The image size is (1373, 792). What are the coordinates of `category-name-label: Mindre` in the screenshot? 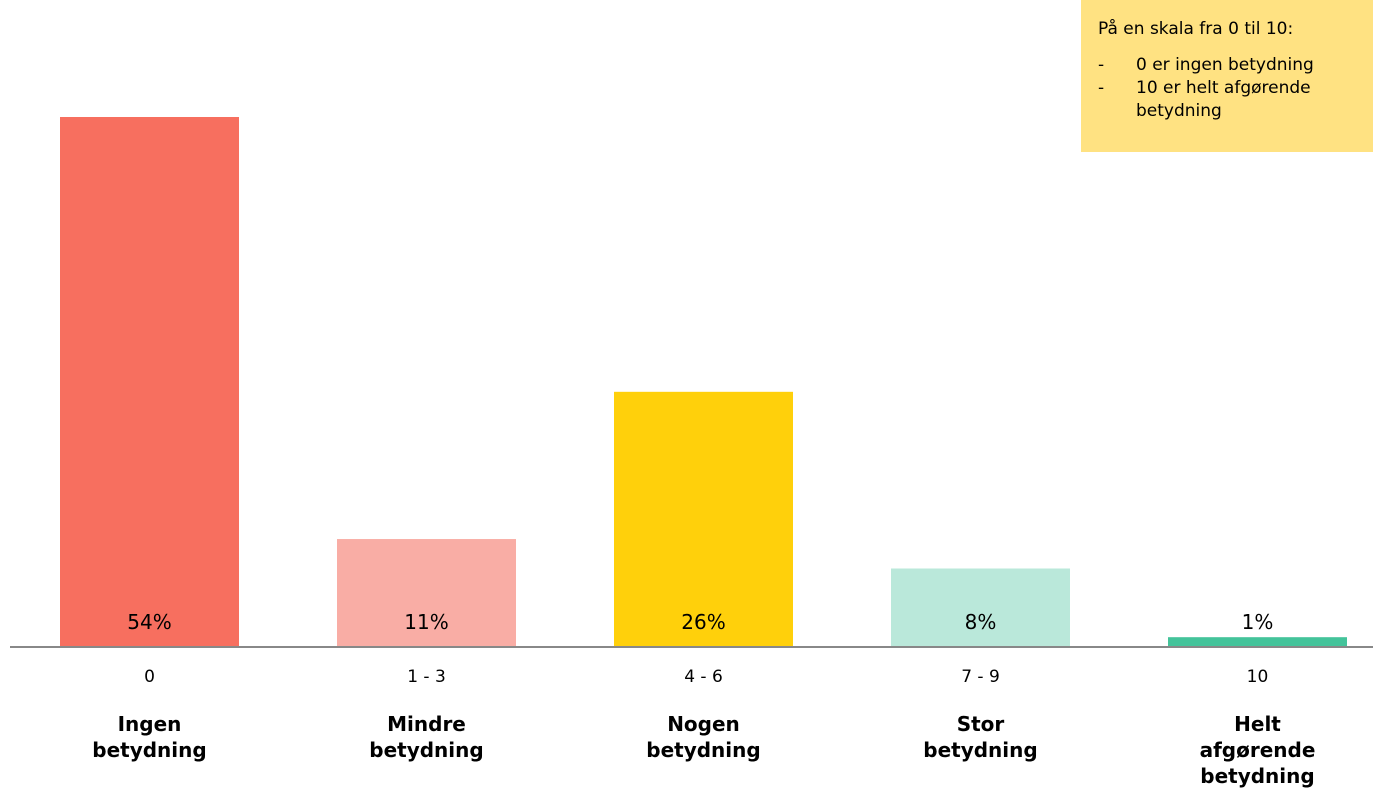 It's located at (426, 724).